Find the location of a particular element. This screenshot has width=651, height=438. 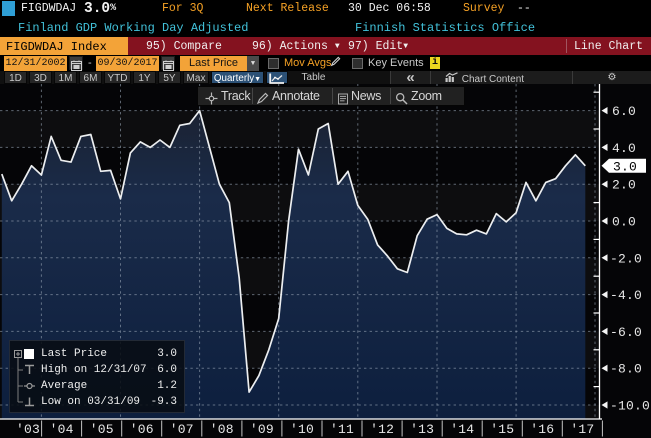

svg-text: 6.0 is located at coordinates (624, 111).